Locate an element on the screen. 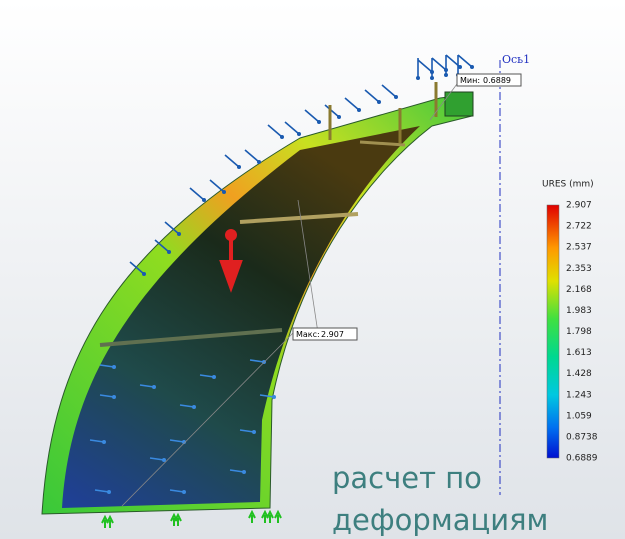 The height and width of the screenshot is (539, 625). caption-line: расчет по is located at coordinates (407, 478).